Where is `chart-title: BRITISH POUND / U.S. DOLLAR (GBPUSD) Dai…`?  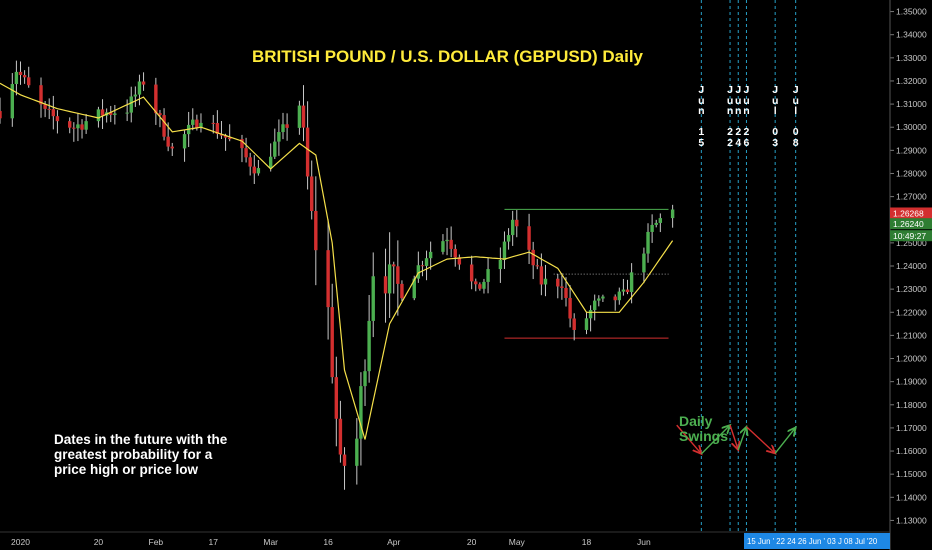
chart-title: BRITISH POUND / U.S. DOLLAR (GBPUSD) Dai… is located at coordinates (447, 56).